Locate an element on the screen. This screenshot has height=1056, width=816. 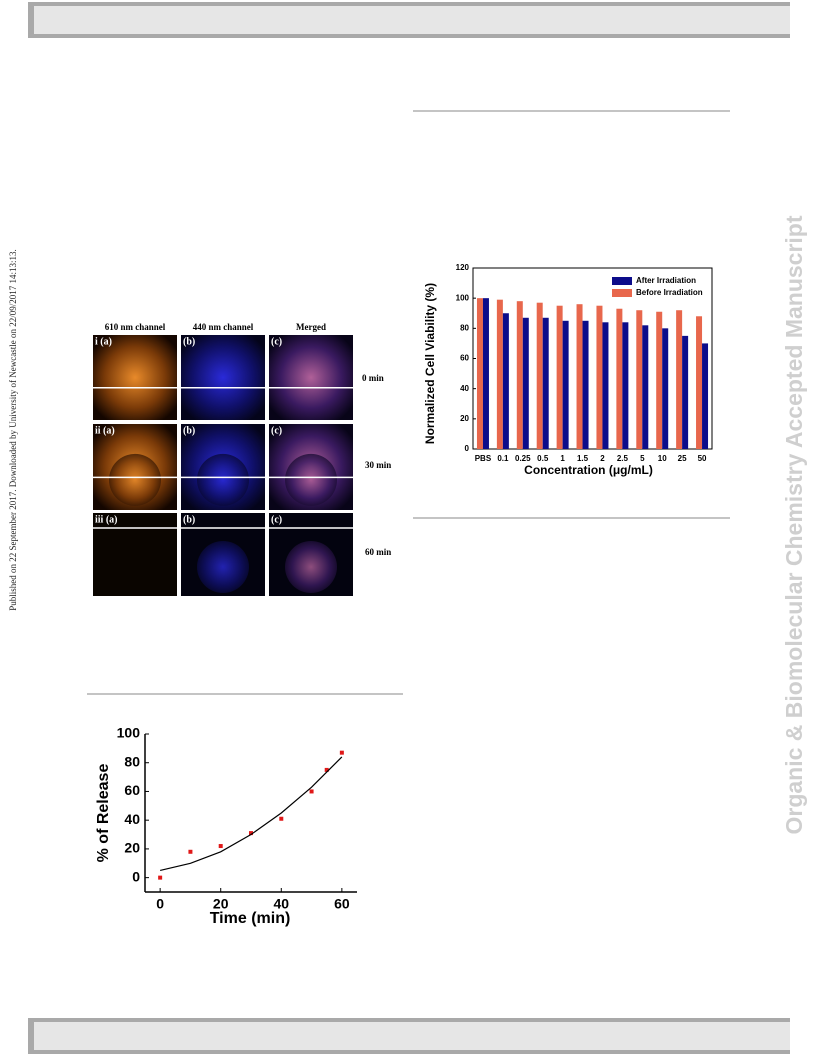
legend-label: After Irradiation is located at coordinates (666, 280).